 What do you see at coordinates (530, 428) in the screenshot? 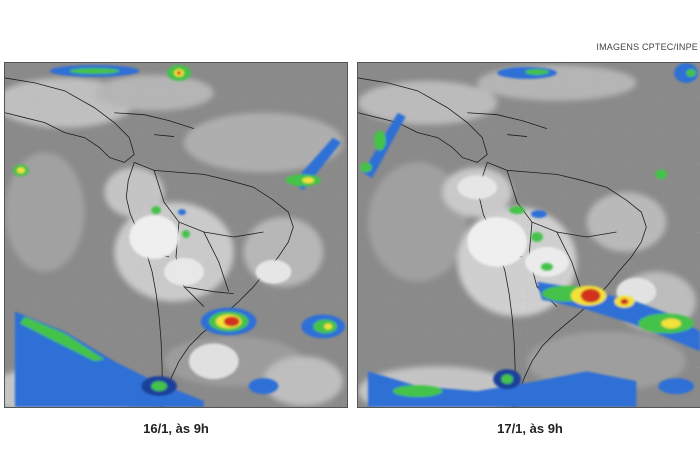
I see `caption-panel-2: 17/1, às 9h` at bounding box center [530, 428].